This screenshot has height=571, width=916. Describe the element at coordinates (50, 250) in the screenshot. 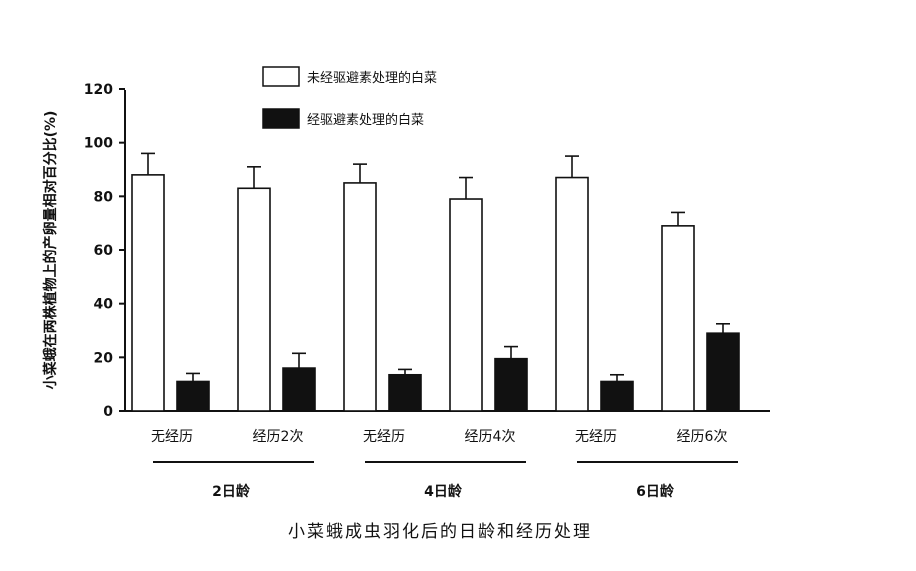

I see `y-axis-label: 小菜蛾在两株植物上的产卵量相对百分比(%)` at that location.